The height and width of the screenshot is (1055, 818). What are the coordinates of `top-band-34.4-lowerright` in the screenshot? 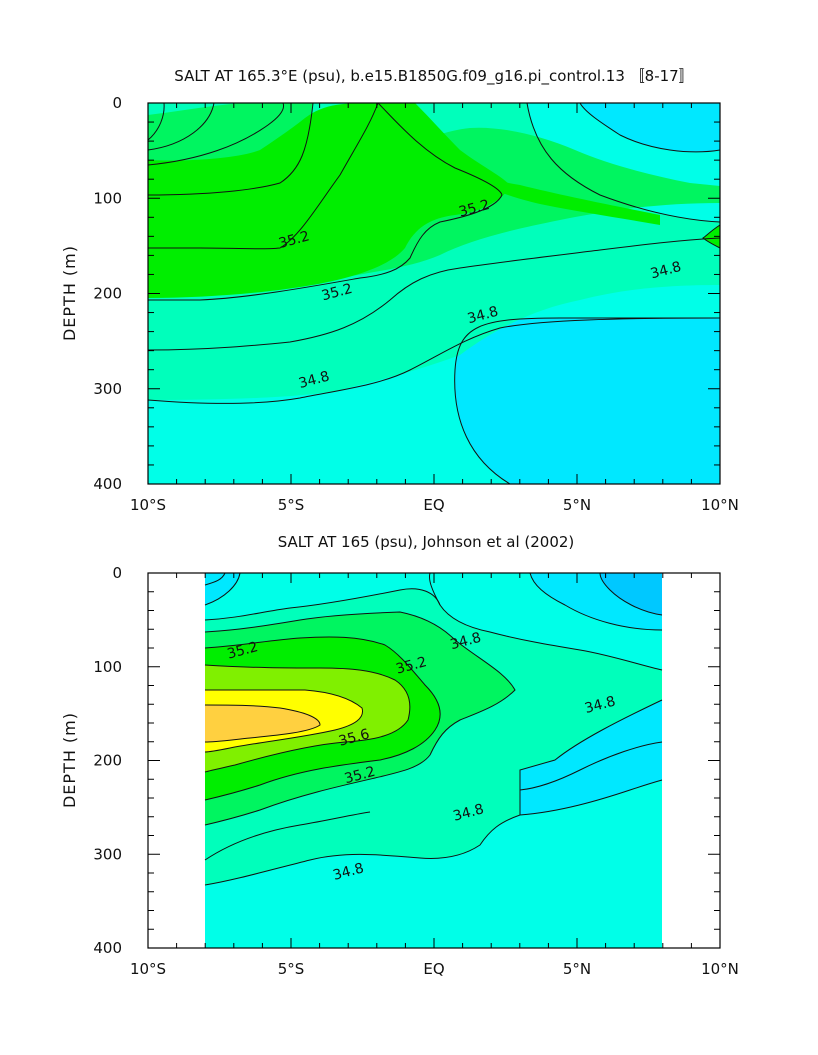 It's located at (587, 401).